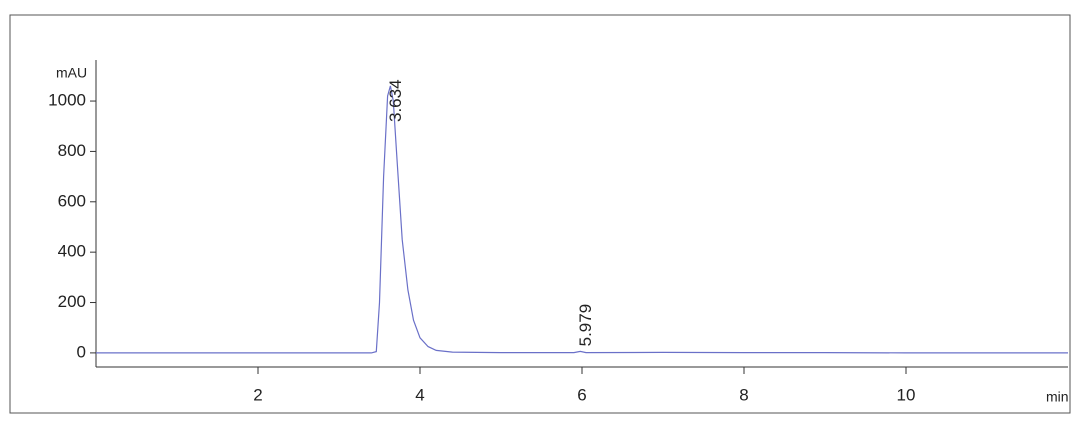  I want to click on y-tick-label: 1000, so click(67, 100).